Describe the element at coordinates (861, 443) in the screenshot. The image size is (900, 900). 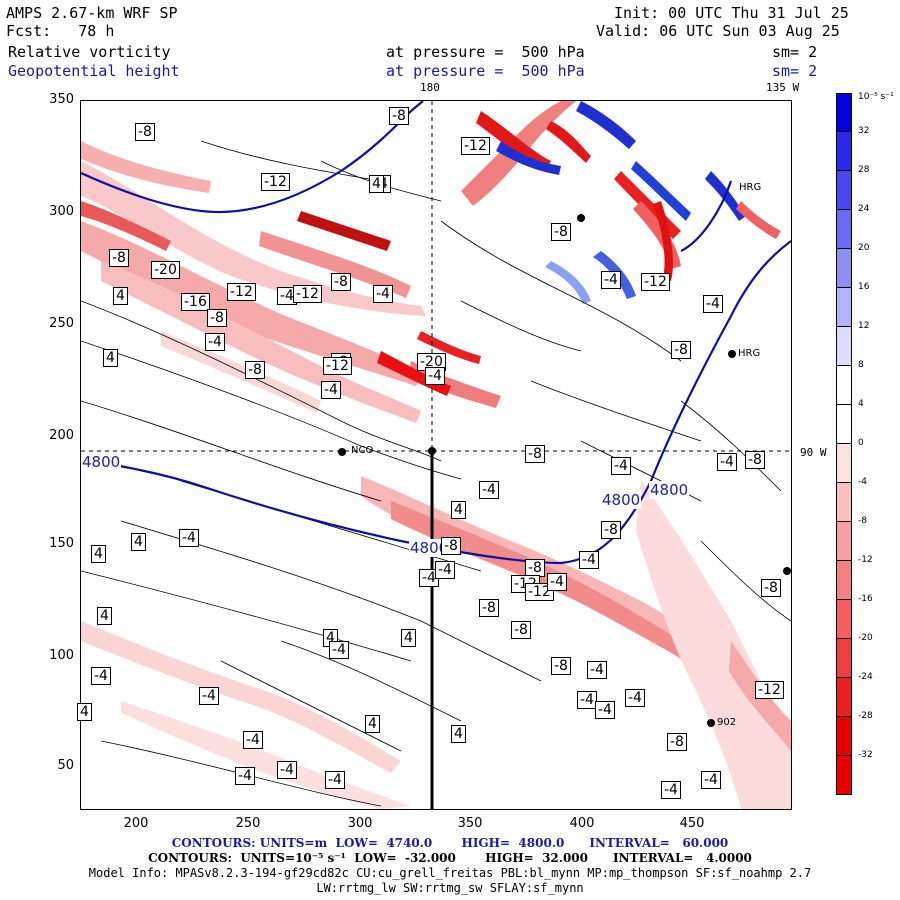
I see `colorbar-label: 0` at that location.